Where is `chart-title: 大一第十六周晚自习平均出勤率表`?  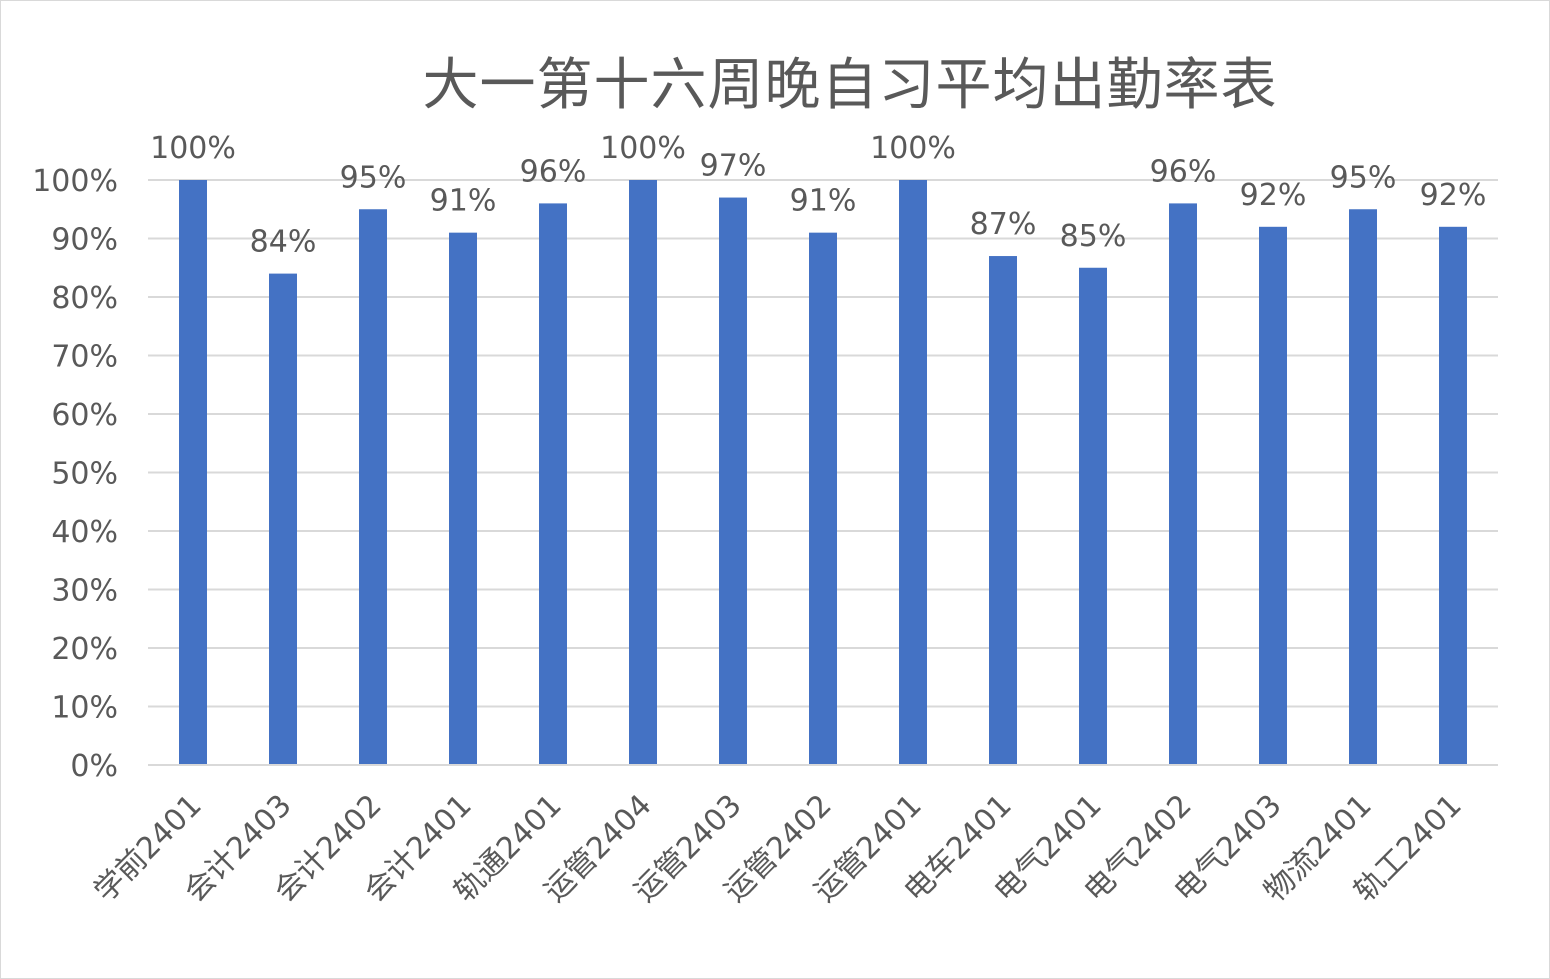 chart-title: 大一第十六周晚自习平均出勤率表 is located at coordinates (850, 85).